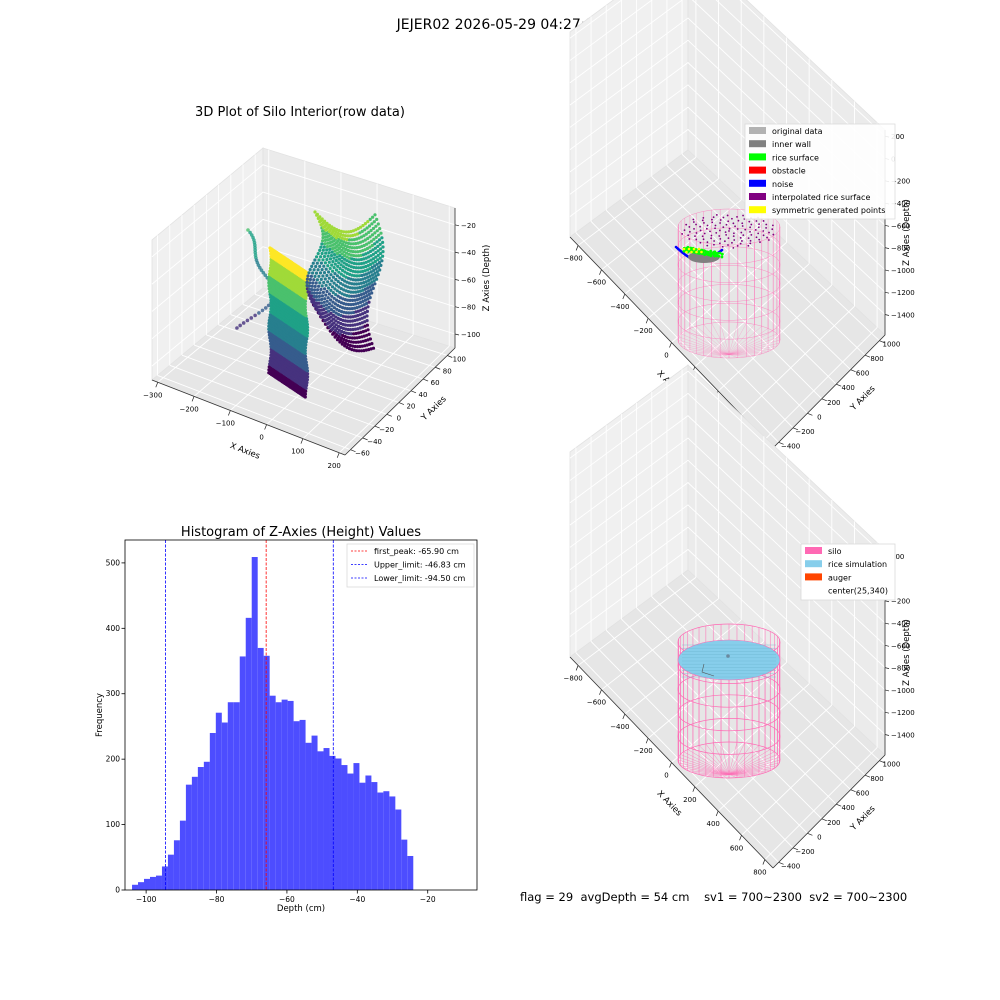  I want to click on grid-line-z, so click(727, 199).